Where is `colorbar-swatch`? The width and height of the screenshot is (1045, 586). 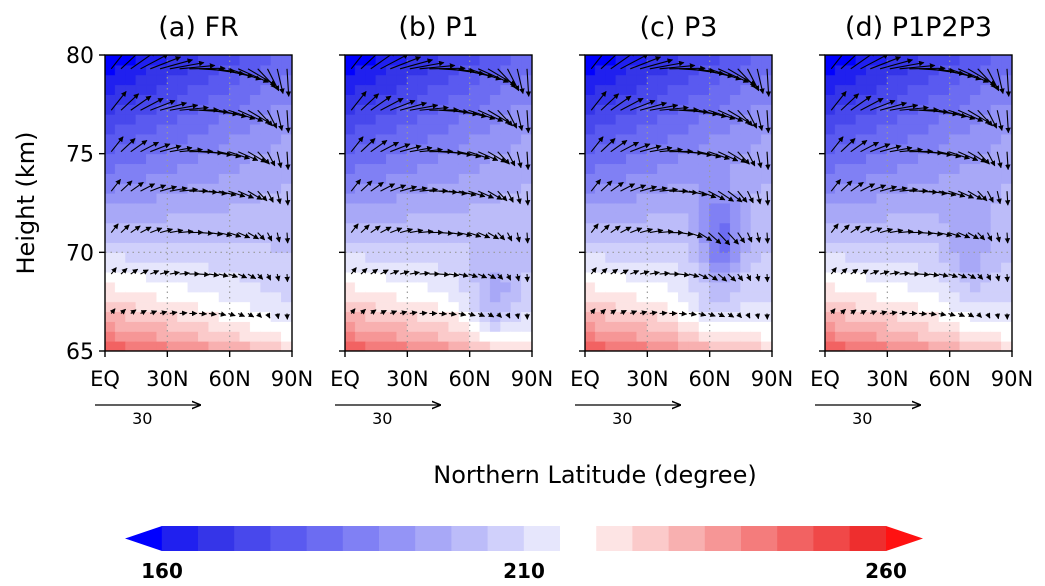
colorbar-swatch is located at coordinates (868, 538).